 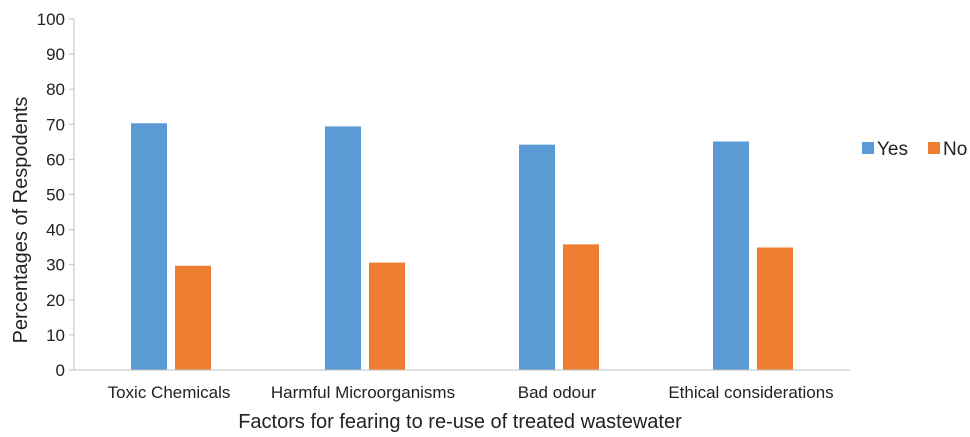 What do you see at coordinates (55, 89) in the screenshot?
I see `y-tick-label: 80` at bounding box center [55, 89].